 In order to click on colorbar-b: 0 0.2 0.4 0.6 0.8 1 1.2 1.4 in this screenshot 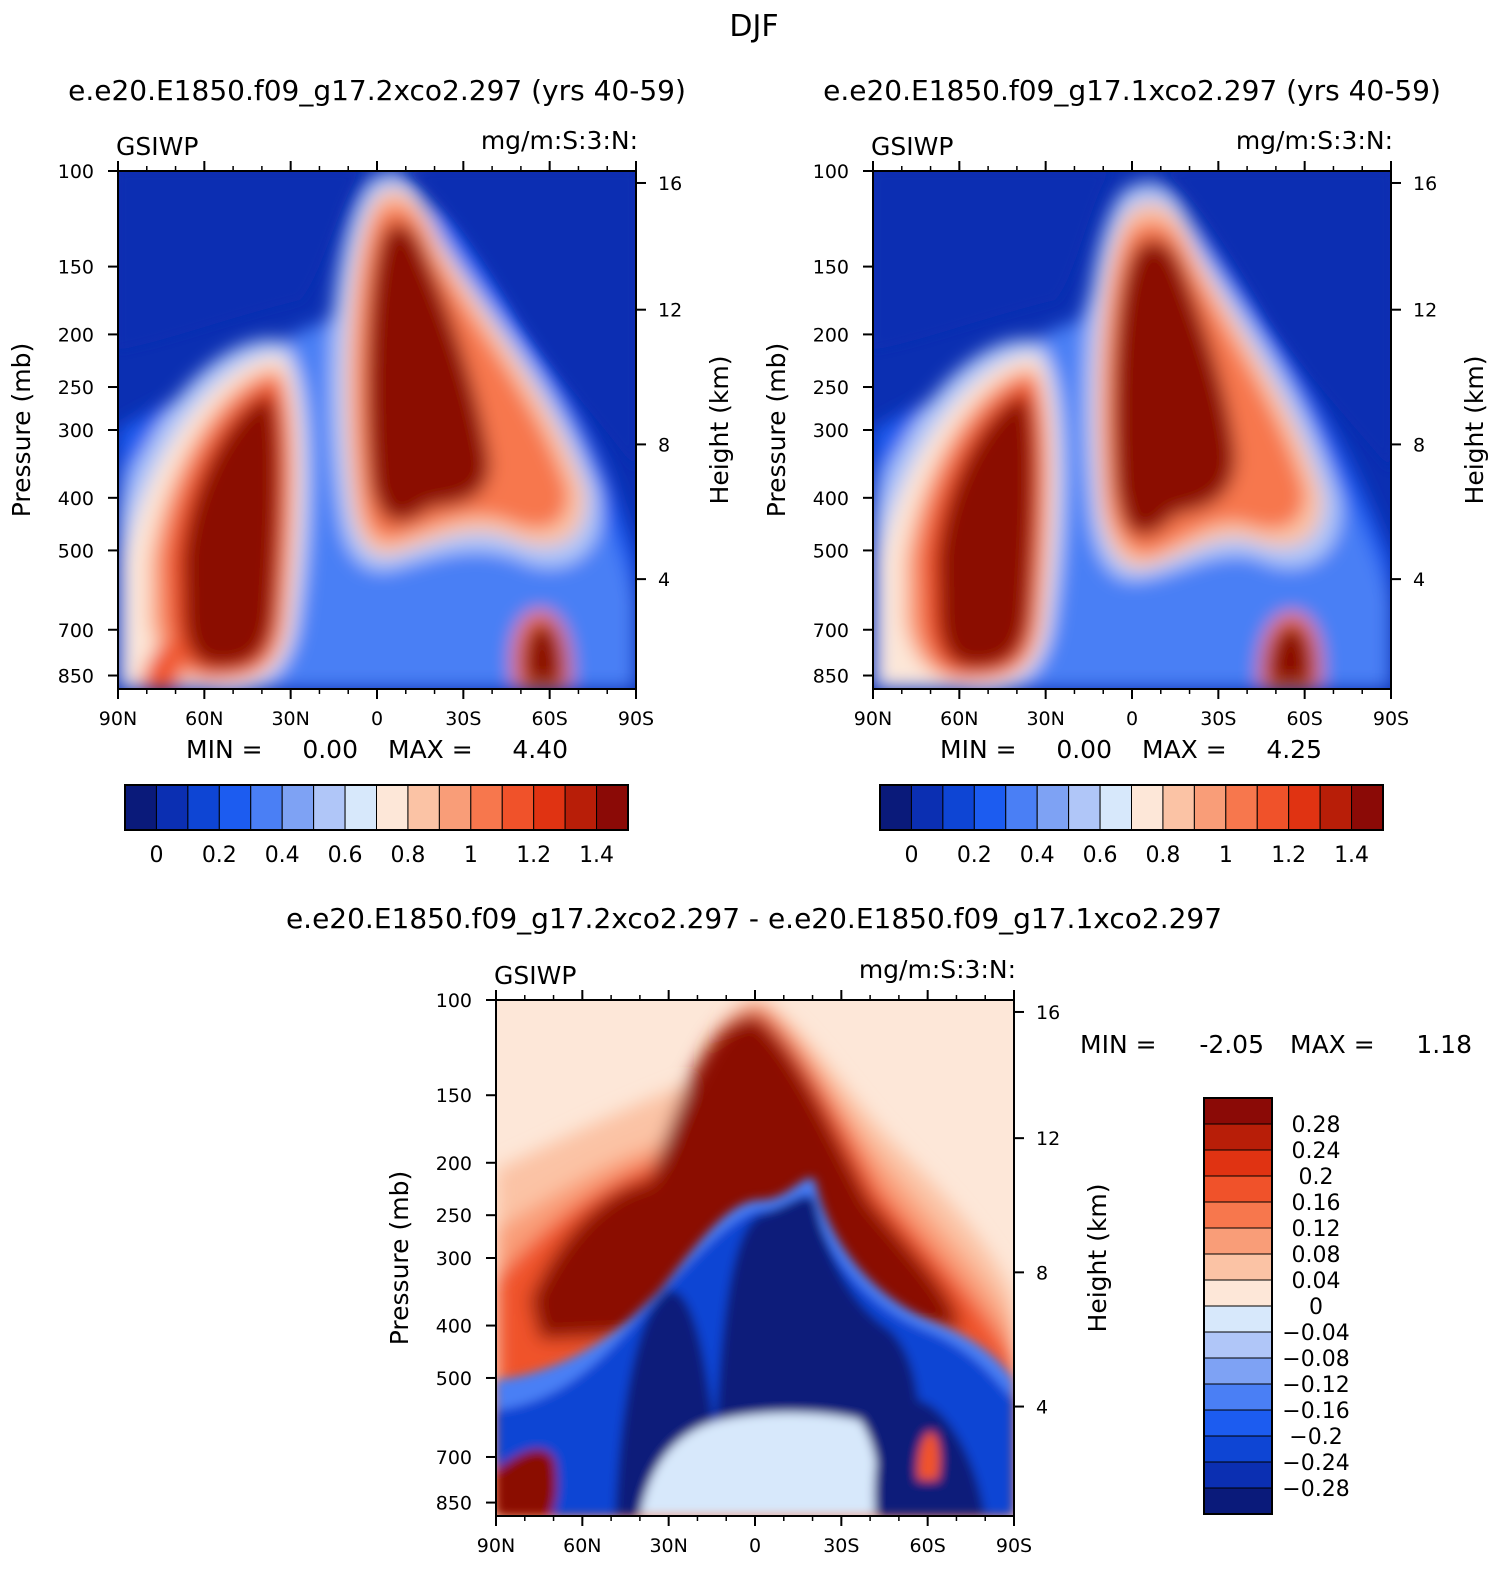, I will do `click(1131, 826)`.